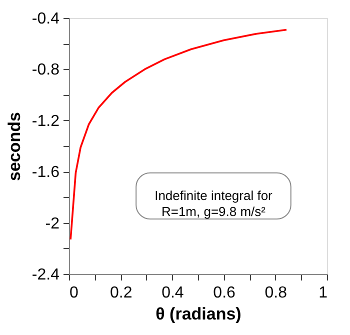 Image resolution: width=350 pixels, height=335 pixels. Describe the element at coordinates (14, 146) in the screenshot. I see `y-axis-title: seconds` at that location.